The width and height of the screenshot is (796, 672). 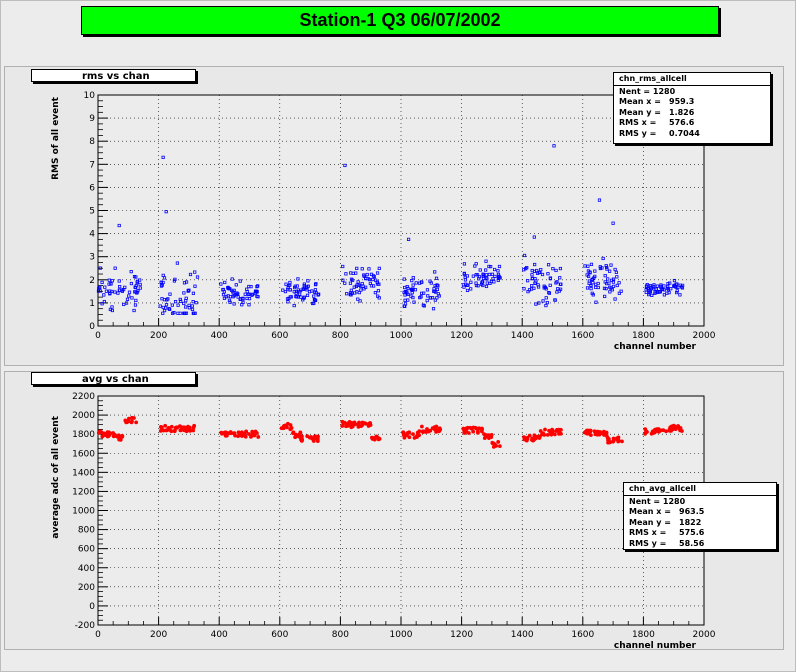 I want to click on rms-stats-row: RMS x = 576.6, so click(x=692, y=123).